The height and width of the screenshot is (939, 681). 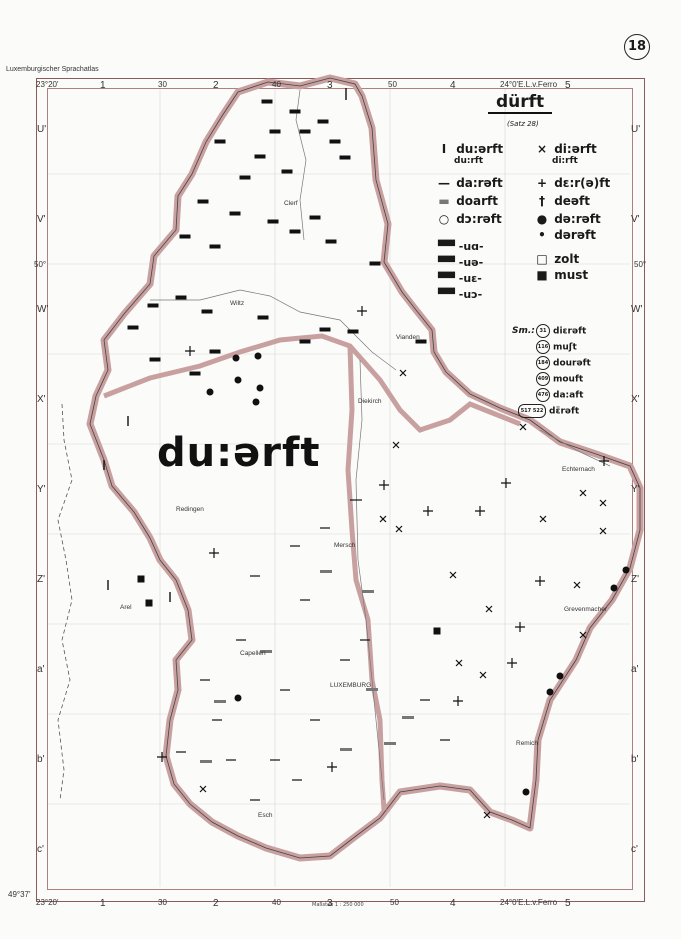 I want to click on legend-item: I du:ərft du:rft, so click(x=469, y=154).